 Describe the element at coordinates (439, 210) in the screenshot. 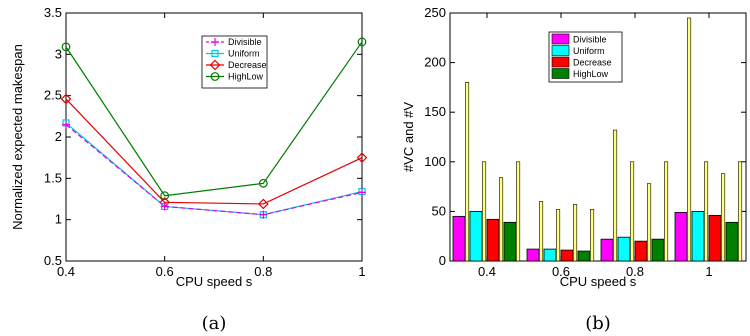

I see `y-tick-label: 50` at that location.